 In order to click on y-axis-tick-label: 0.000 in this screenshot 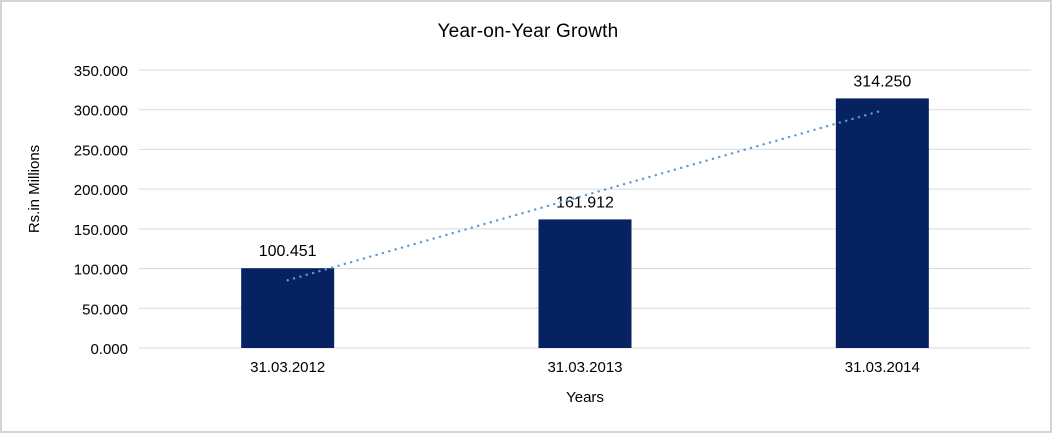, I will do `click(109, 349)`.